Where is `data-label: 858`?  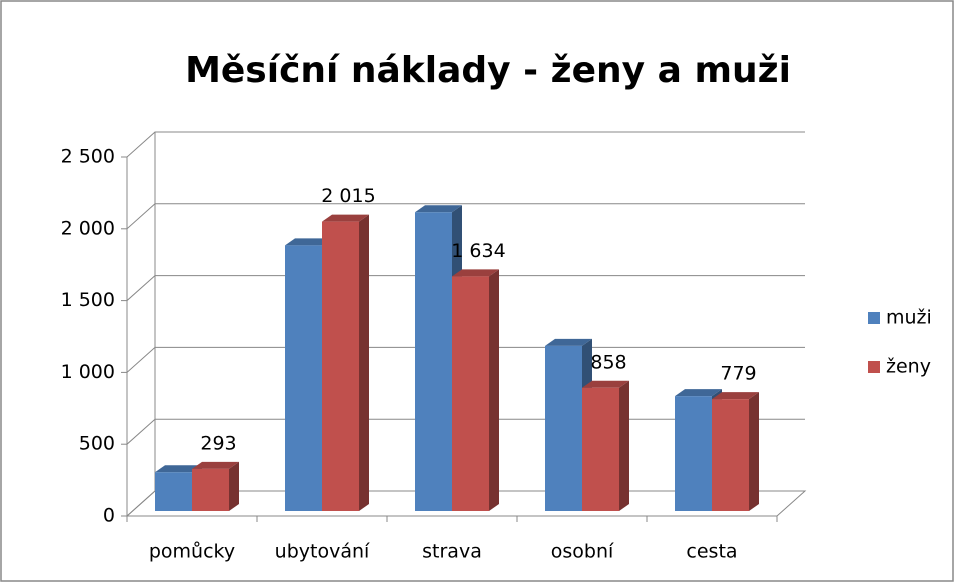 data-label: 858 is located at coordinates (608, 362).